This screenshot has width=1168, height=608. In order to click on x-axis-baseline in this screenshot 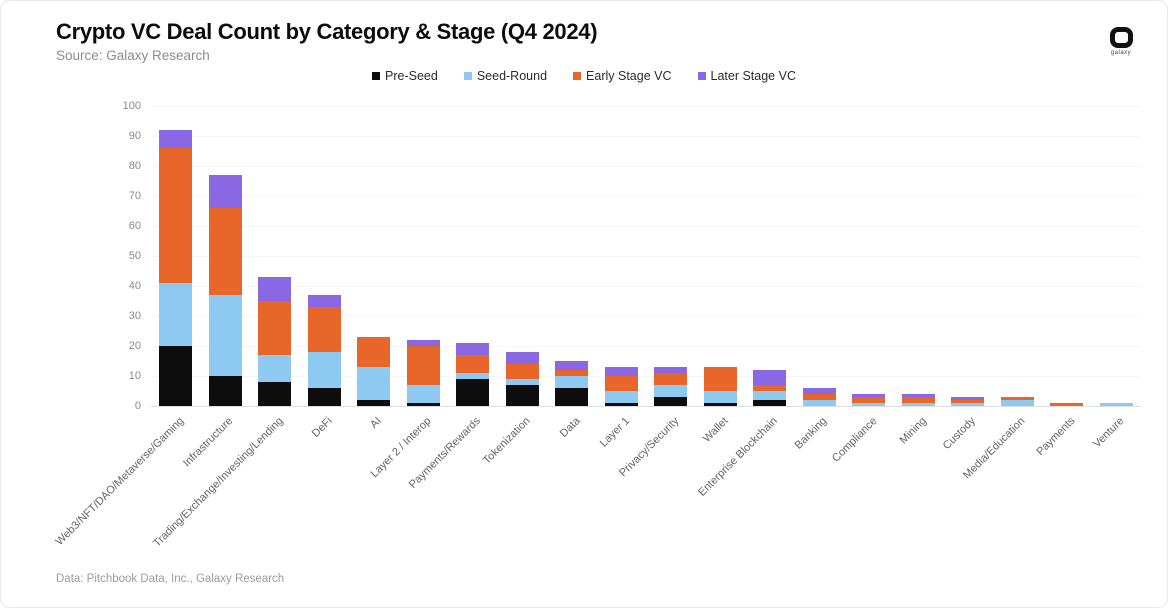, I will do `click(646, 406)`.